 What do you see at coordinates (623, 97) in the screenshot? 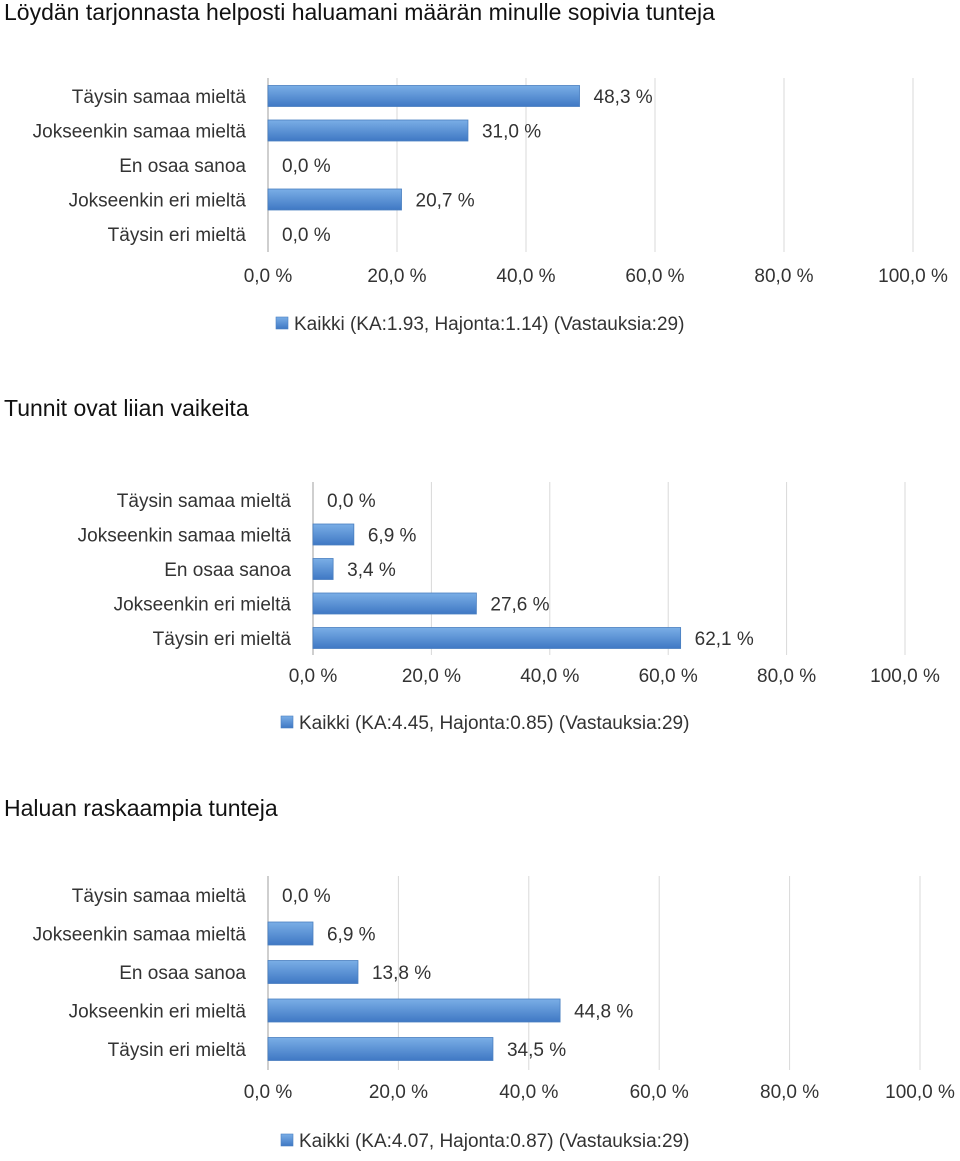
I see `data-label: 48,3 %` at bounding box center [623, 97].